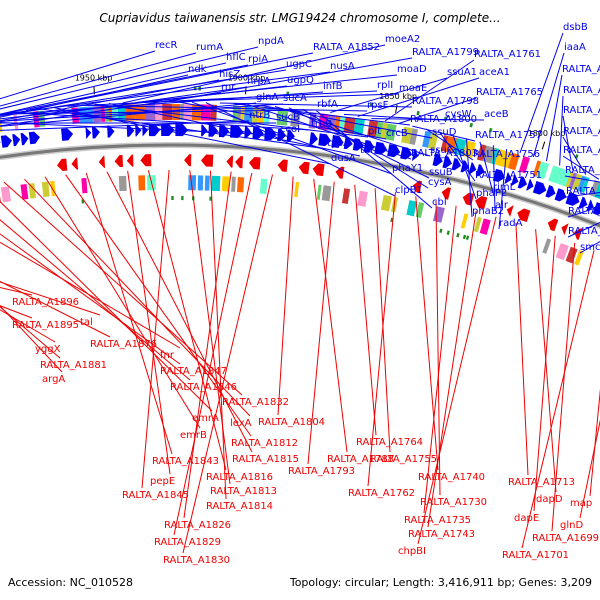 The width and height of the screenshot is (600, 600). I want to click on gene-label-plus: hisZ, so click(229, 74).